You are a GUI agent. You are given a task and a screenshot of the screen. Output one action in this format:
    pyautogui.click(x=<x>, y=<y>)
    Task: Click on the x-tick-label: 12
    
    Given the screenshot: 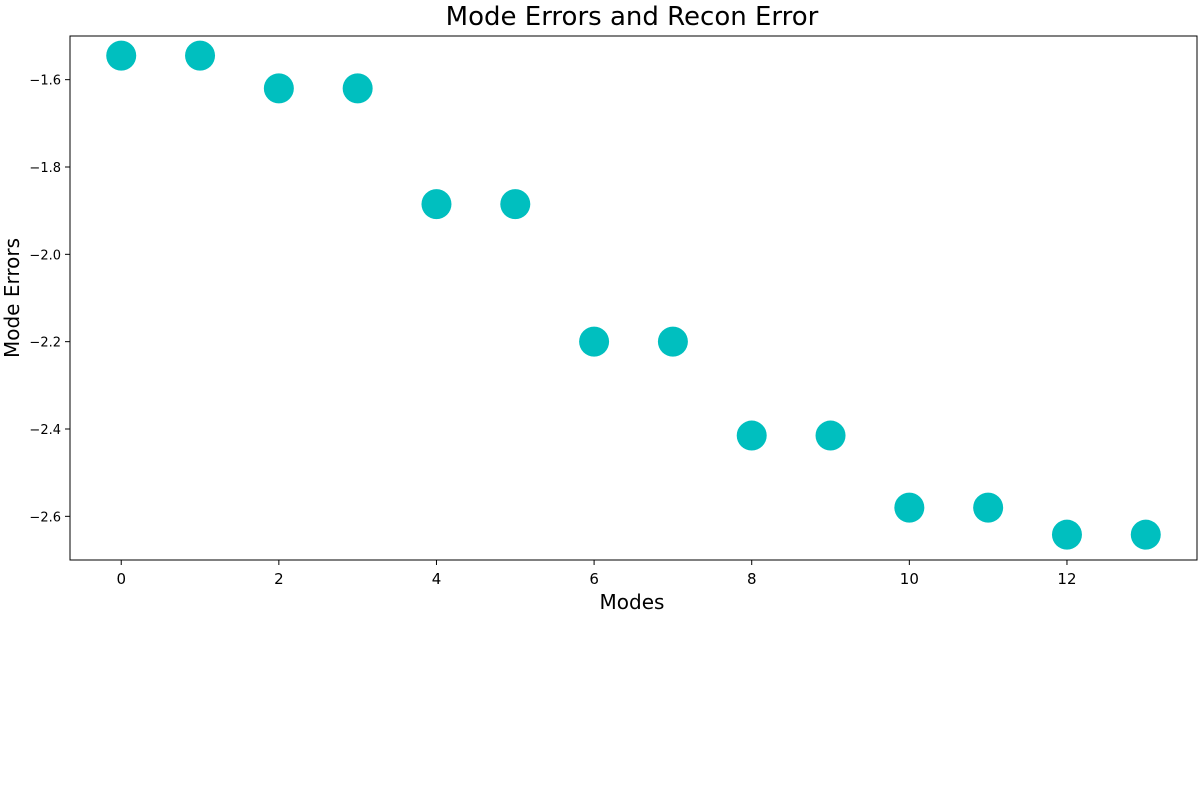 What is the action you would take?
    pyautogui.click(x=1066, y=579)
    